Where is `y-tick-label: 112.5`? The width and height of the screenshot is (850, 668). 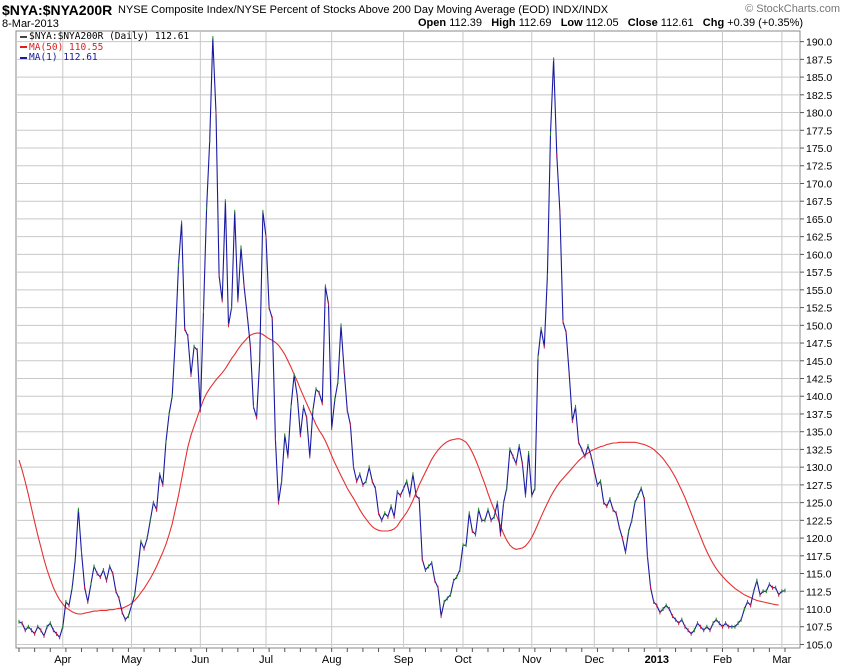
y-tick-label: 112.5 is located at coordinates (819, 592).